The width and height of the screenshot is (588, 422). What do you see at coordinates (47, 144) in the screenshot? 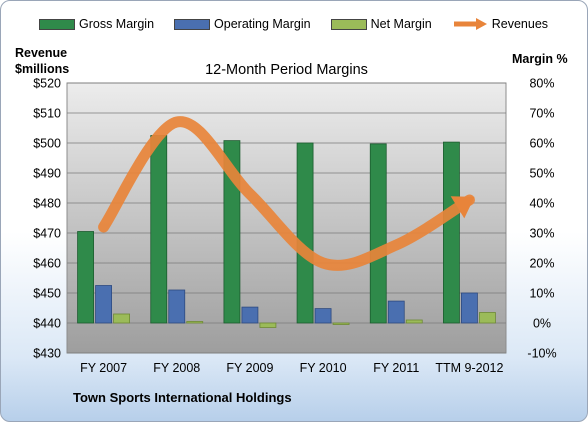
I see `left-tick-label: $500` at bounding box center [47, 144].